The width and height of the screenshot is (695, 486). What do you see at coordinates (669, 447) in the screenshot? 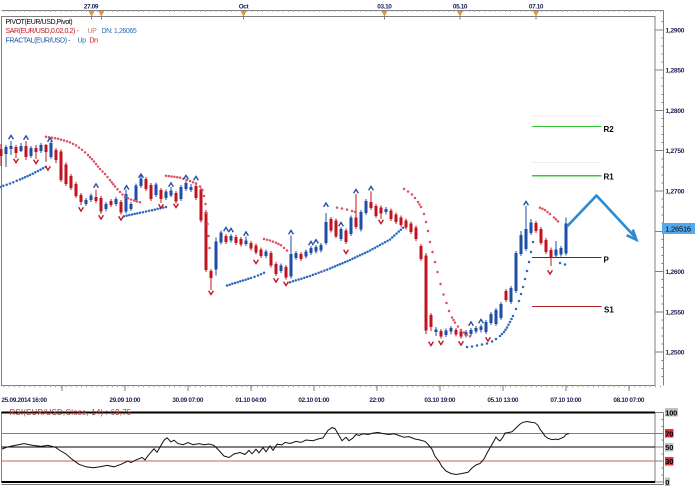
I see `svg-text: 50` at bounding box center [669, 447].